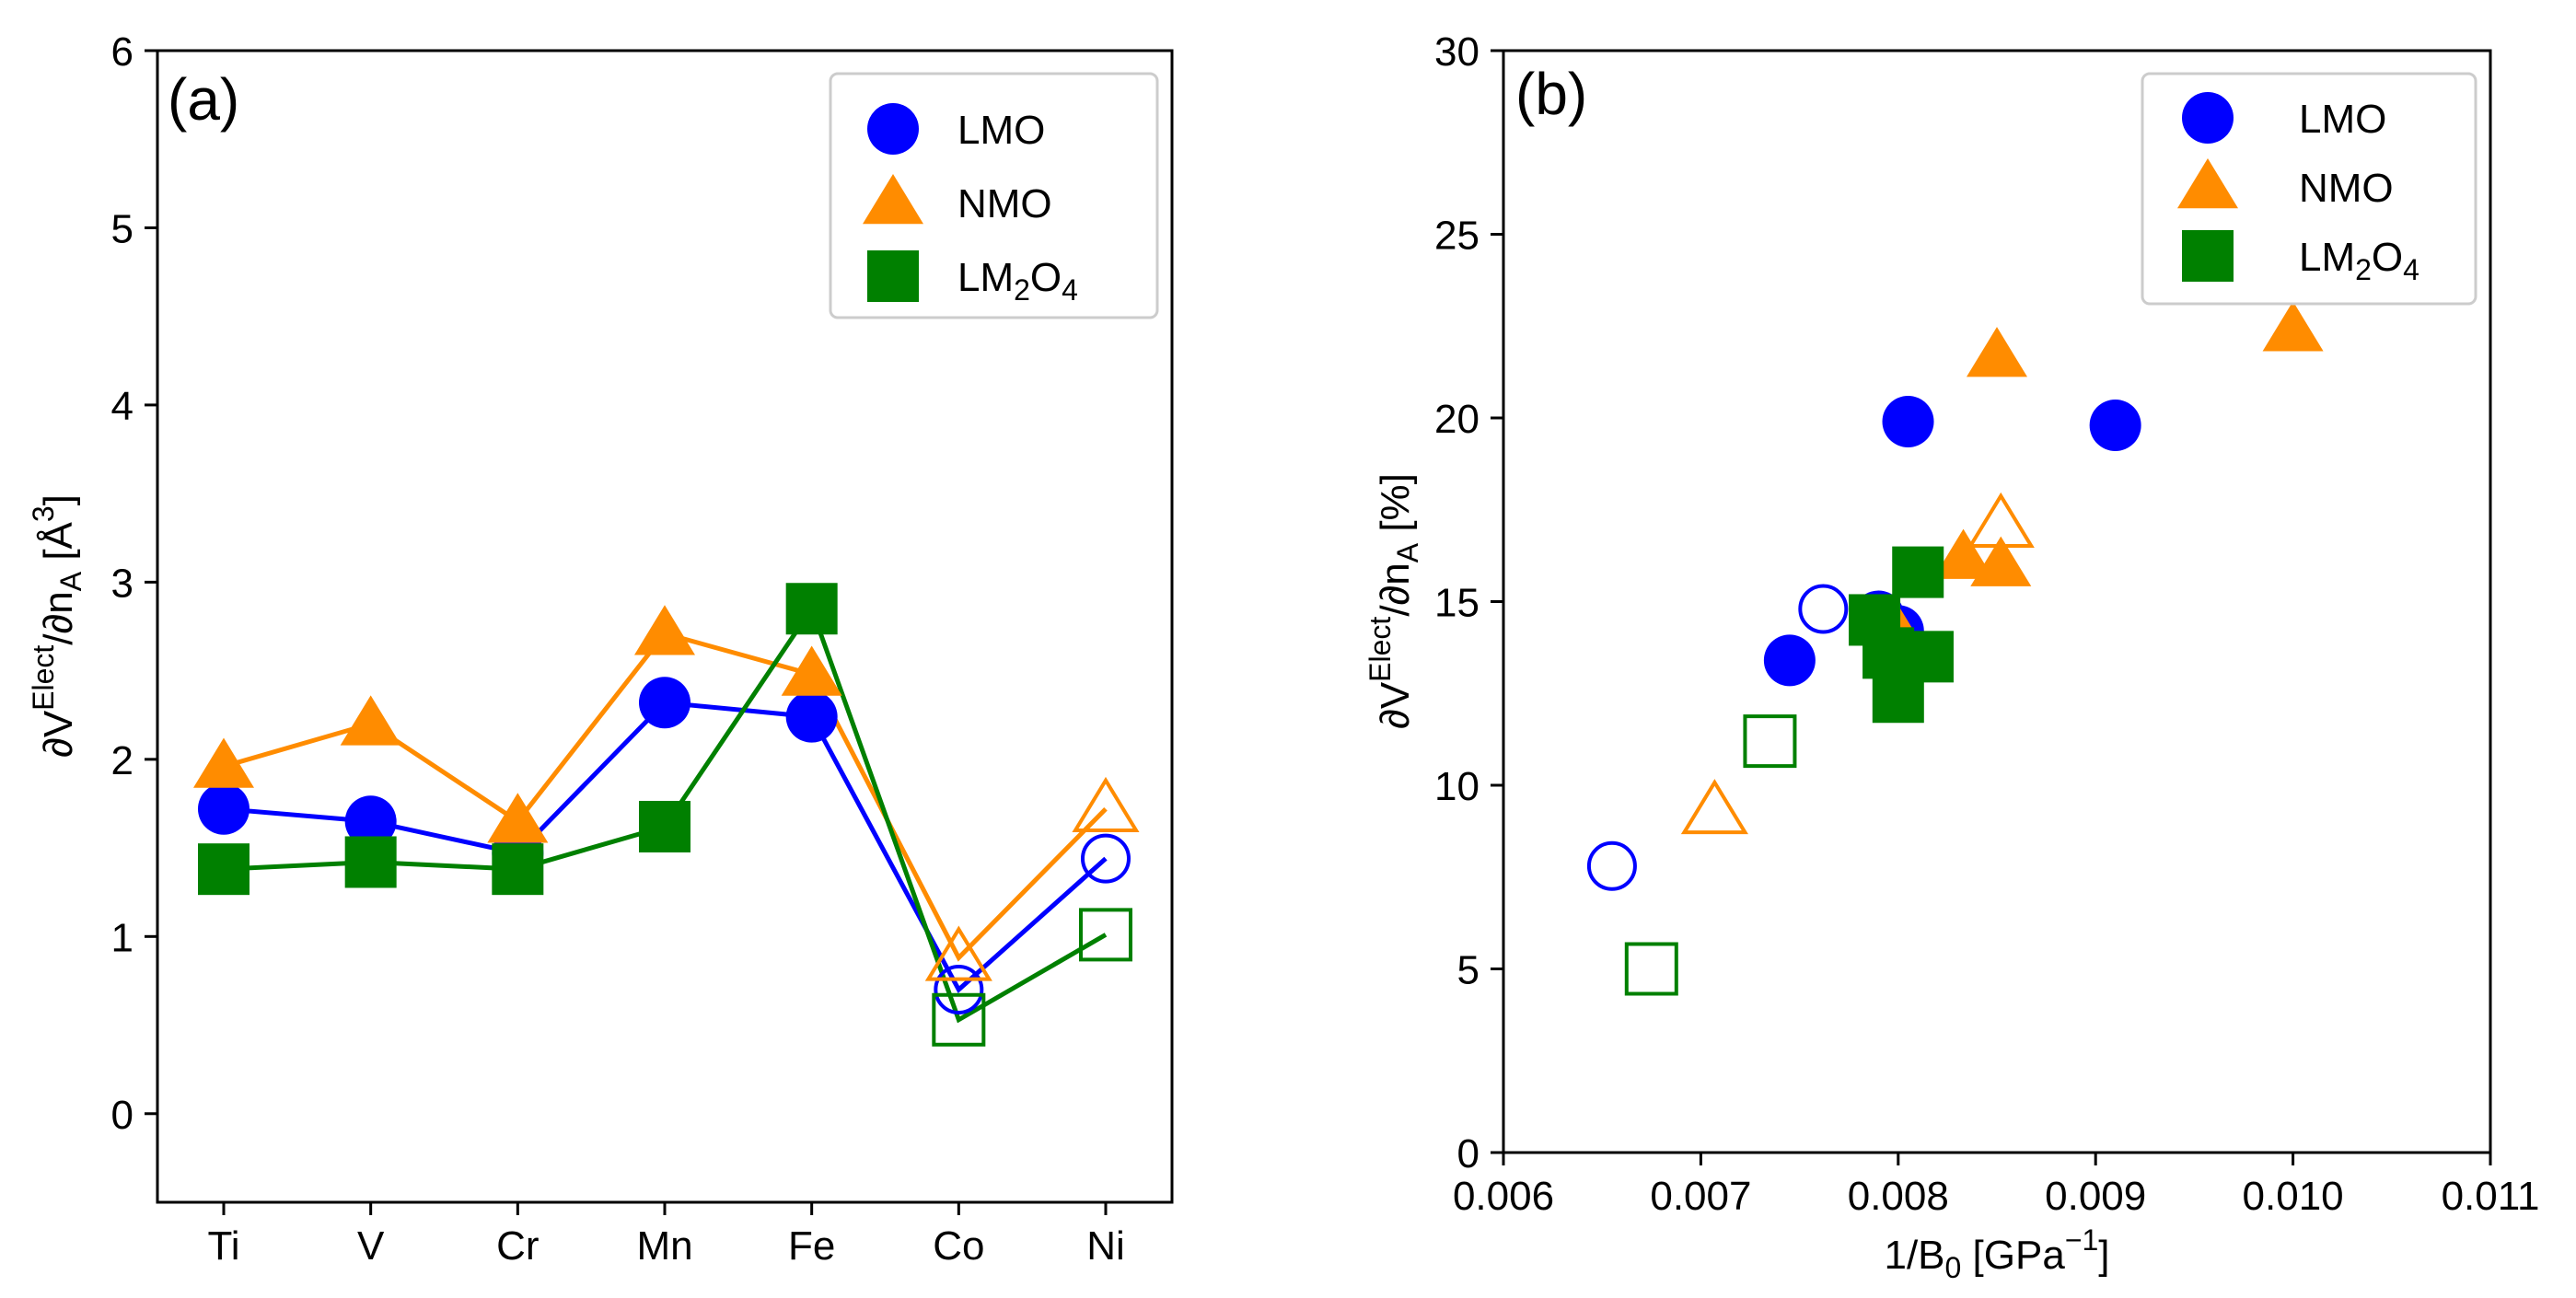 This screenshot has width=2576, height=1298. What do you see at coordinates (1395, 508) in the screenshot?
I see `panel-b-ylabel-unit: [%]` at bounding box center [1395, 508].